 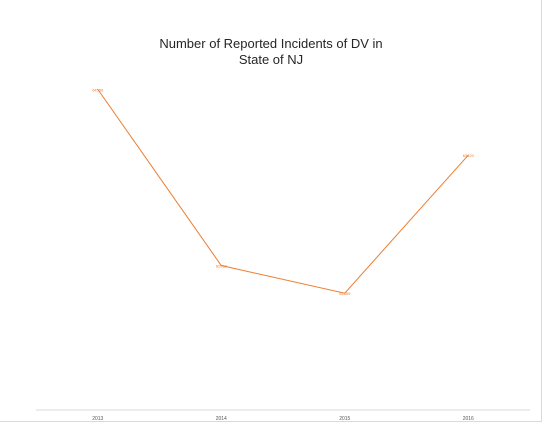 I want to click on x-tick-label: 2015, so click(x=344, y=419).